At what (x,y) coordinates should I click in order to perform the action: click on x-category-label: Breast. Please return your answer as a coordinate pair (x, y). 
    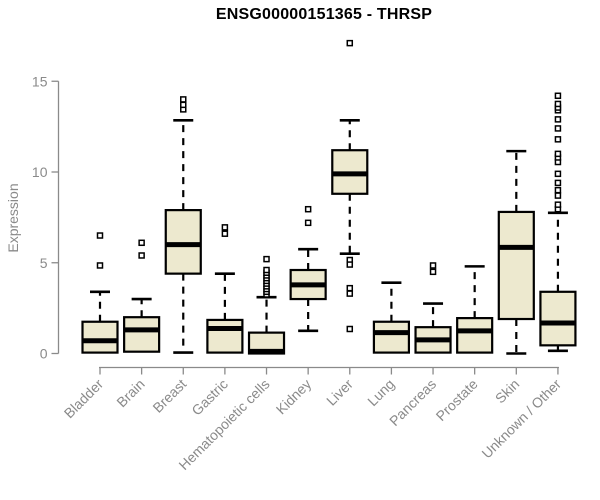
    Looking at the image, I should click on (169, 396).